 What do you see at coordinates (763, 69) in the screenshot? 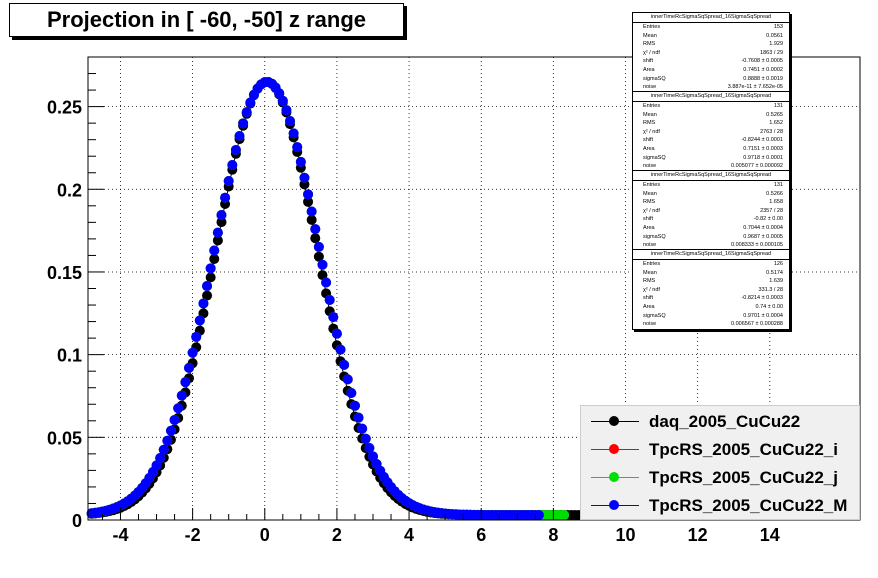
I see `stats-value: 0.7451 ± 0.0002` at bounding box center [763, 69].